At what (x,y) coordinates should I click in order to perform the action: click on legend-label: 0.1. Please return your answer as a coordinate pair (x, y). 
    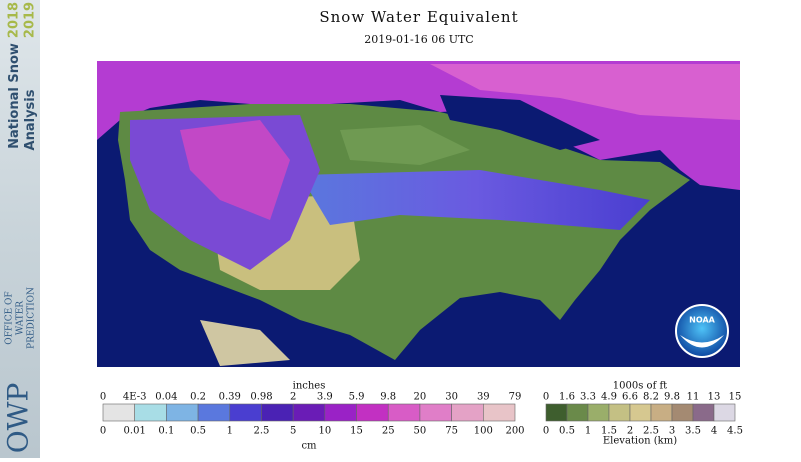
    Looking at the image, I should click on (166, 431).